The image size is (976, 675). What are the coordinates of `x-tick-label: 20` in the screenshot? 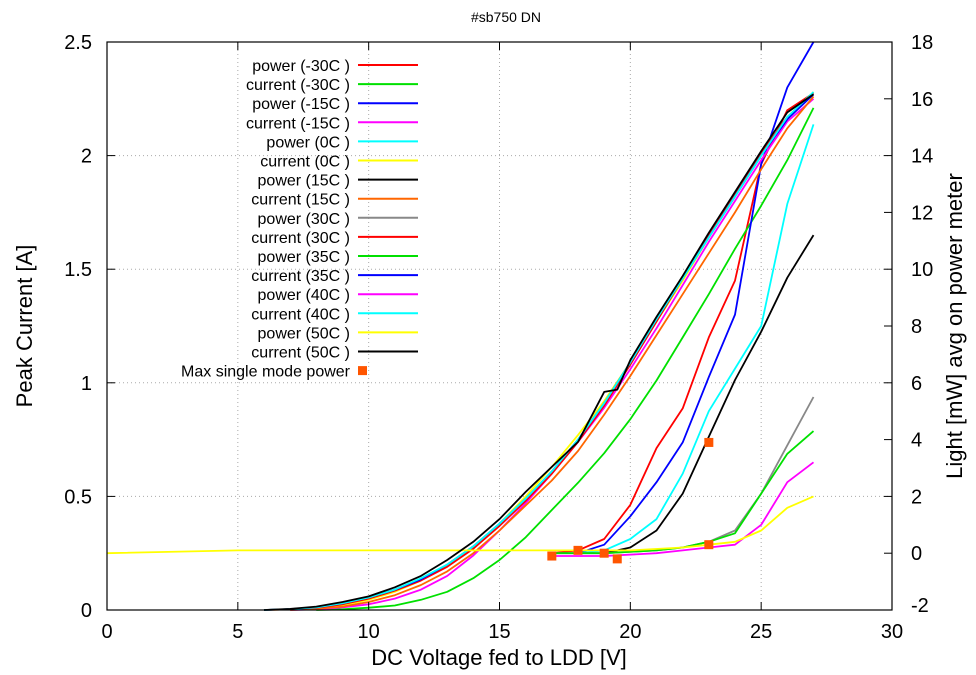 It's located at (630, 632).